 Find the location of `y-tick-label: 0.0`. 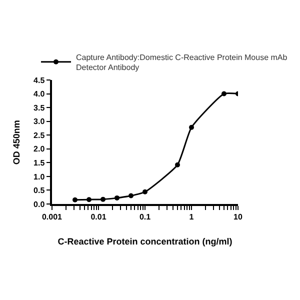

y-tick-label: 0.0 is located at coordinates (40, 204).